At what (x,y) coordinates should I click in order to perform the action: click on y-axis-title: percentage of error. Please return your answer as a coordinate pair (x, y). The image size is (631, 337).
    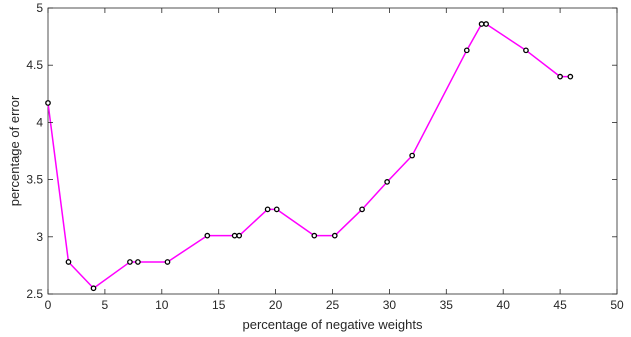
    Looking at the image, I should click on (14, 150).